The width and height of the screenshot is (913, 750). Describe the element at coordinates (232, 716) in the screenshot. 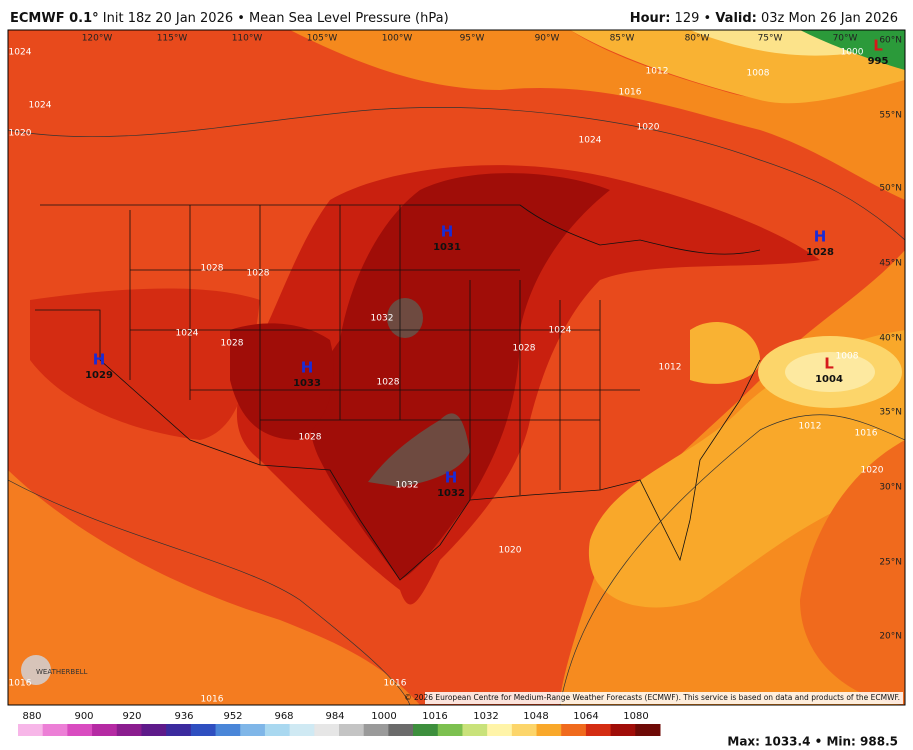

I see `colorbar-tick-label: 952` at that location.